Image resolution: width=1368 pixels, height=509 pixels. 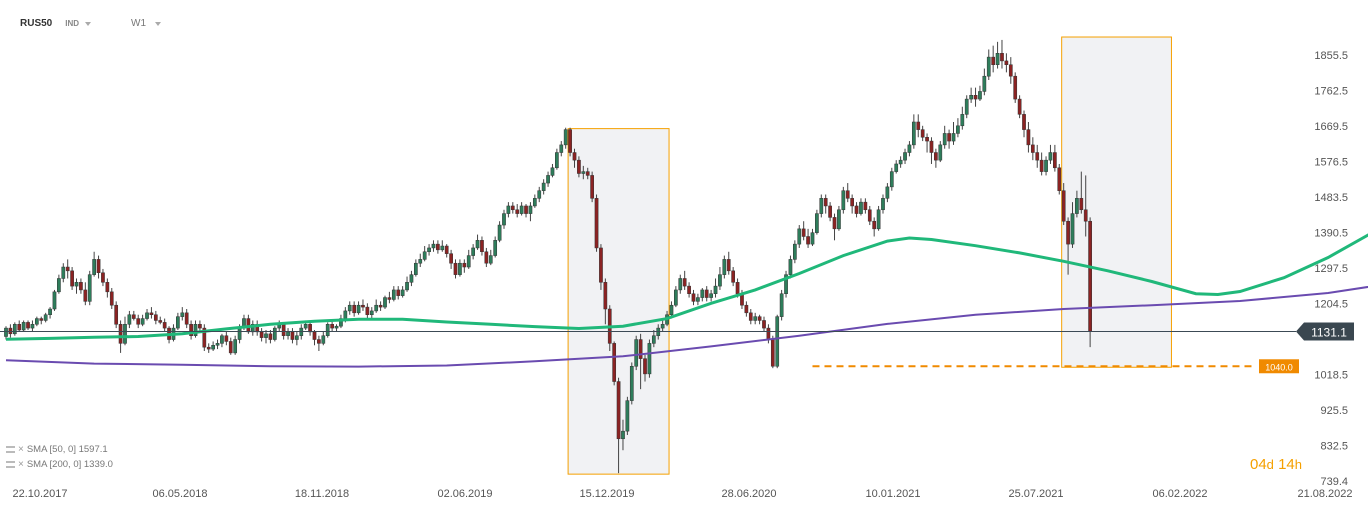 I want to click on symbol-name: RUS50, so click(x=36, y=23).